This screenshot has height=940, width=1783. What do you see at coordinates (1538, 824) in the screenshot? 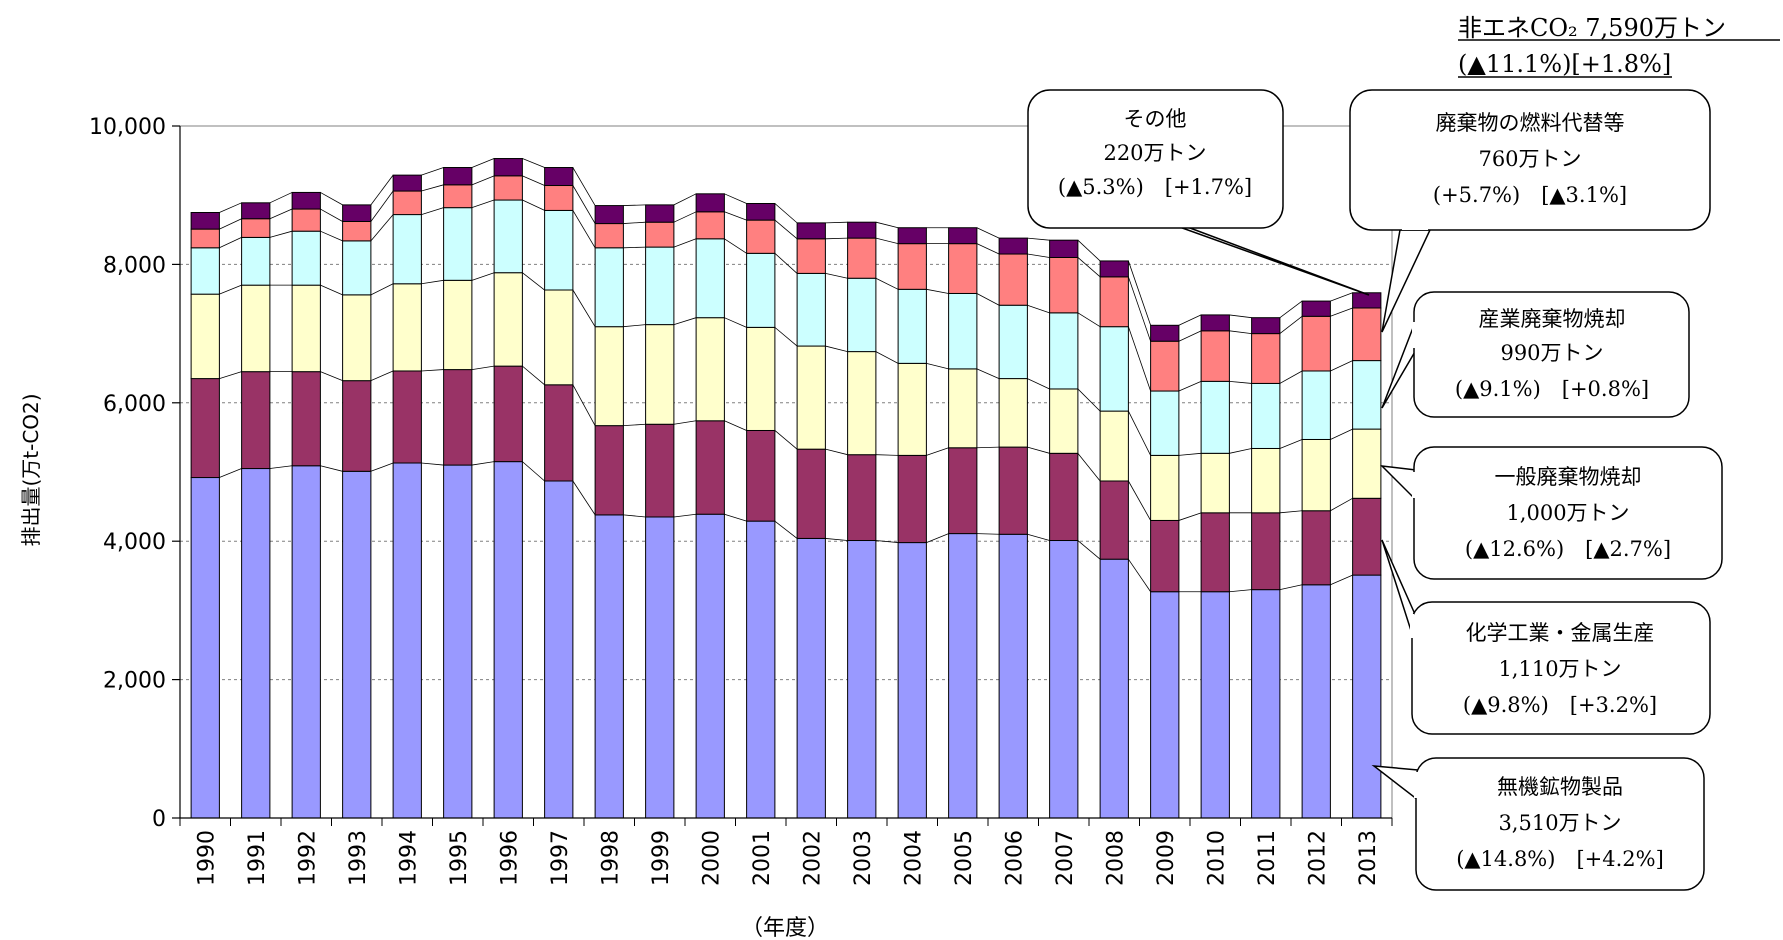
I see `callout-mineral-products: 無機鉱物製品 3,510万トン (▲14.8%) [+4.2%]` at bounding box center [1538, 824].